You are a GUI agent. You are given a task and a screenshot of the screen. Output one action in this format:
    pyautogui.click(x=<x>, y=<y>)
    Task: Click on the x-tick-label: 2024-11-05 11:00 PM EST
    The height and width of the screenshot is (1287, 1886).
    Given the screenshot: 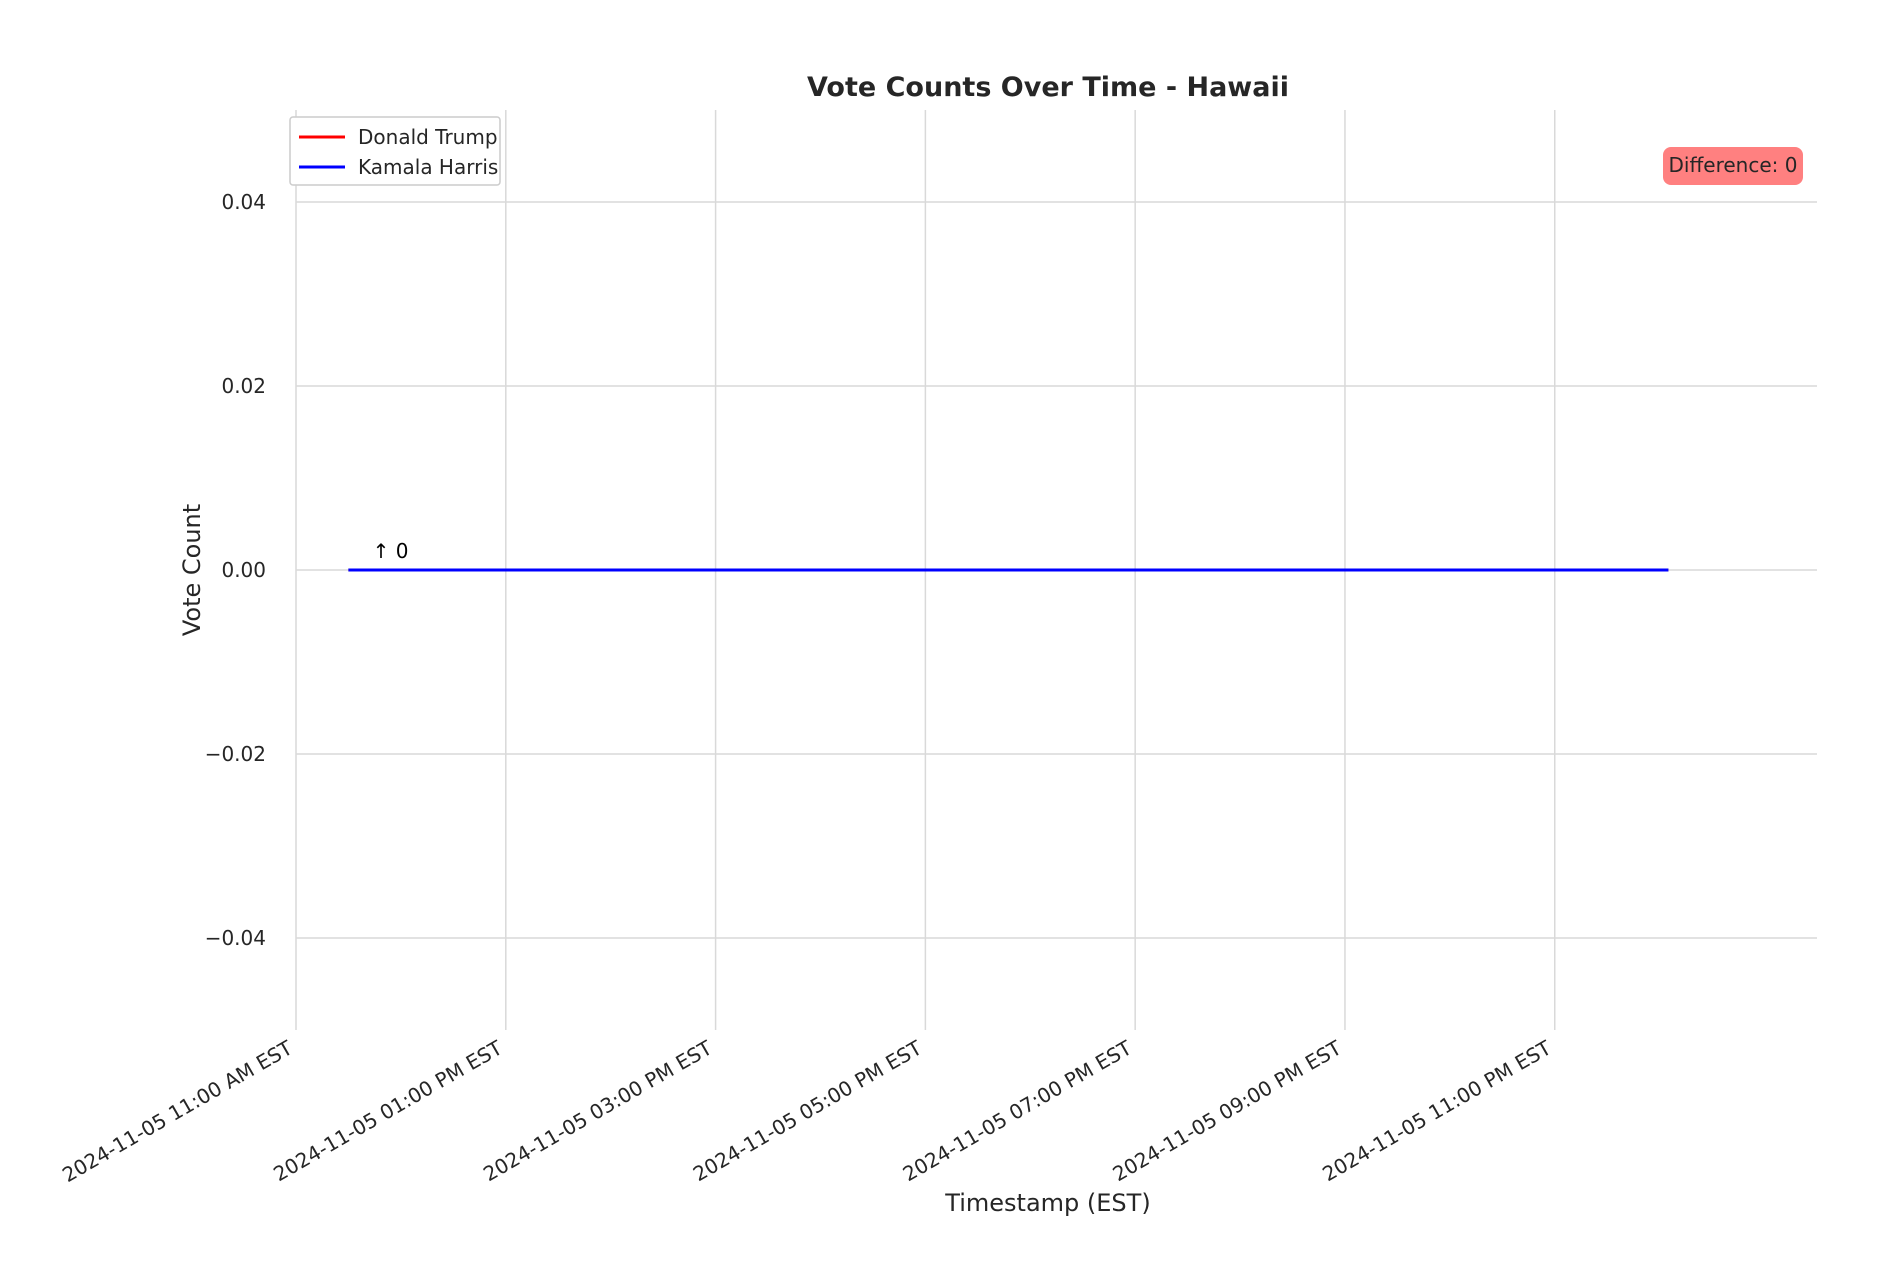 What is the action you would take?
    pyautogui.click(x=1437, y=1110)
    